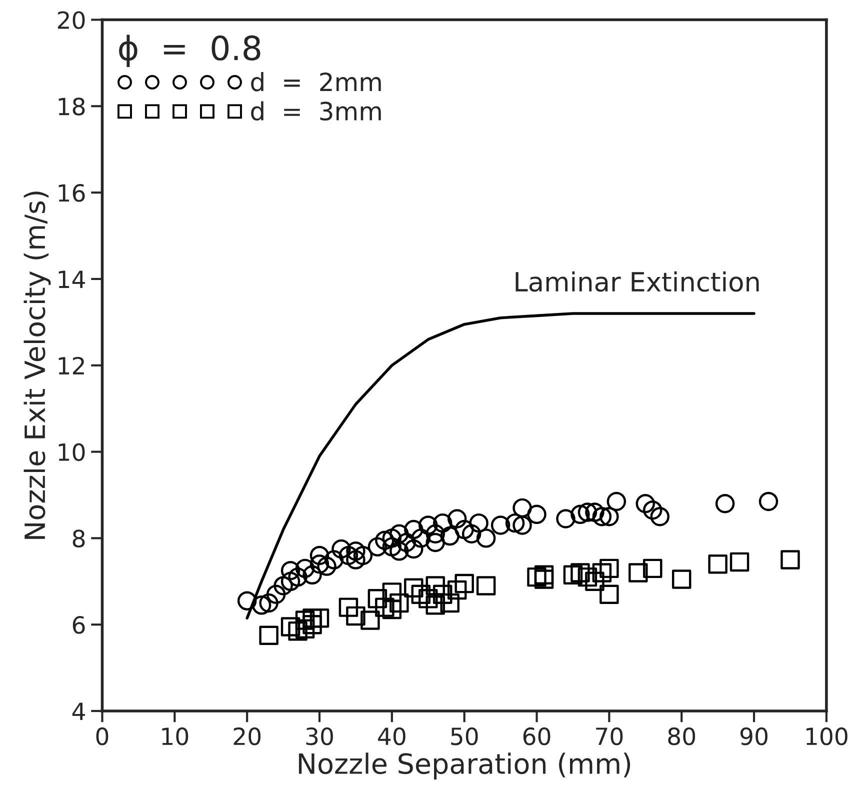 The height and width of the screenshot is (790, 852). What do you see at coordinates (609, 736) in the screenshot?
I see `x-tick-label: 70` at bounding box center [609, 736].